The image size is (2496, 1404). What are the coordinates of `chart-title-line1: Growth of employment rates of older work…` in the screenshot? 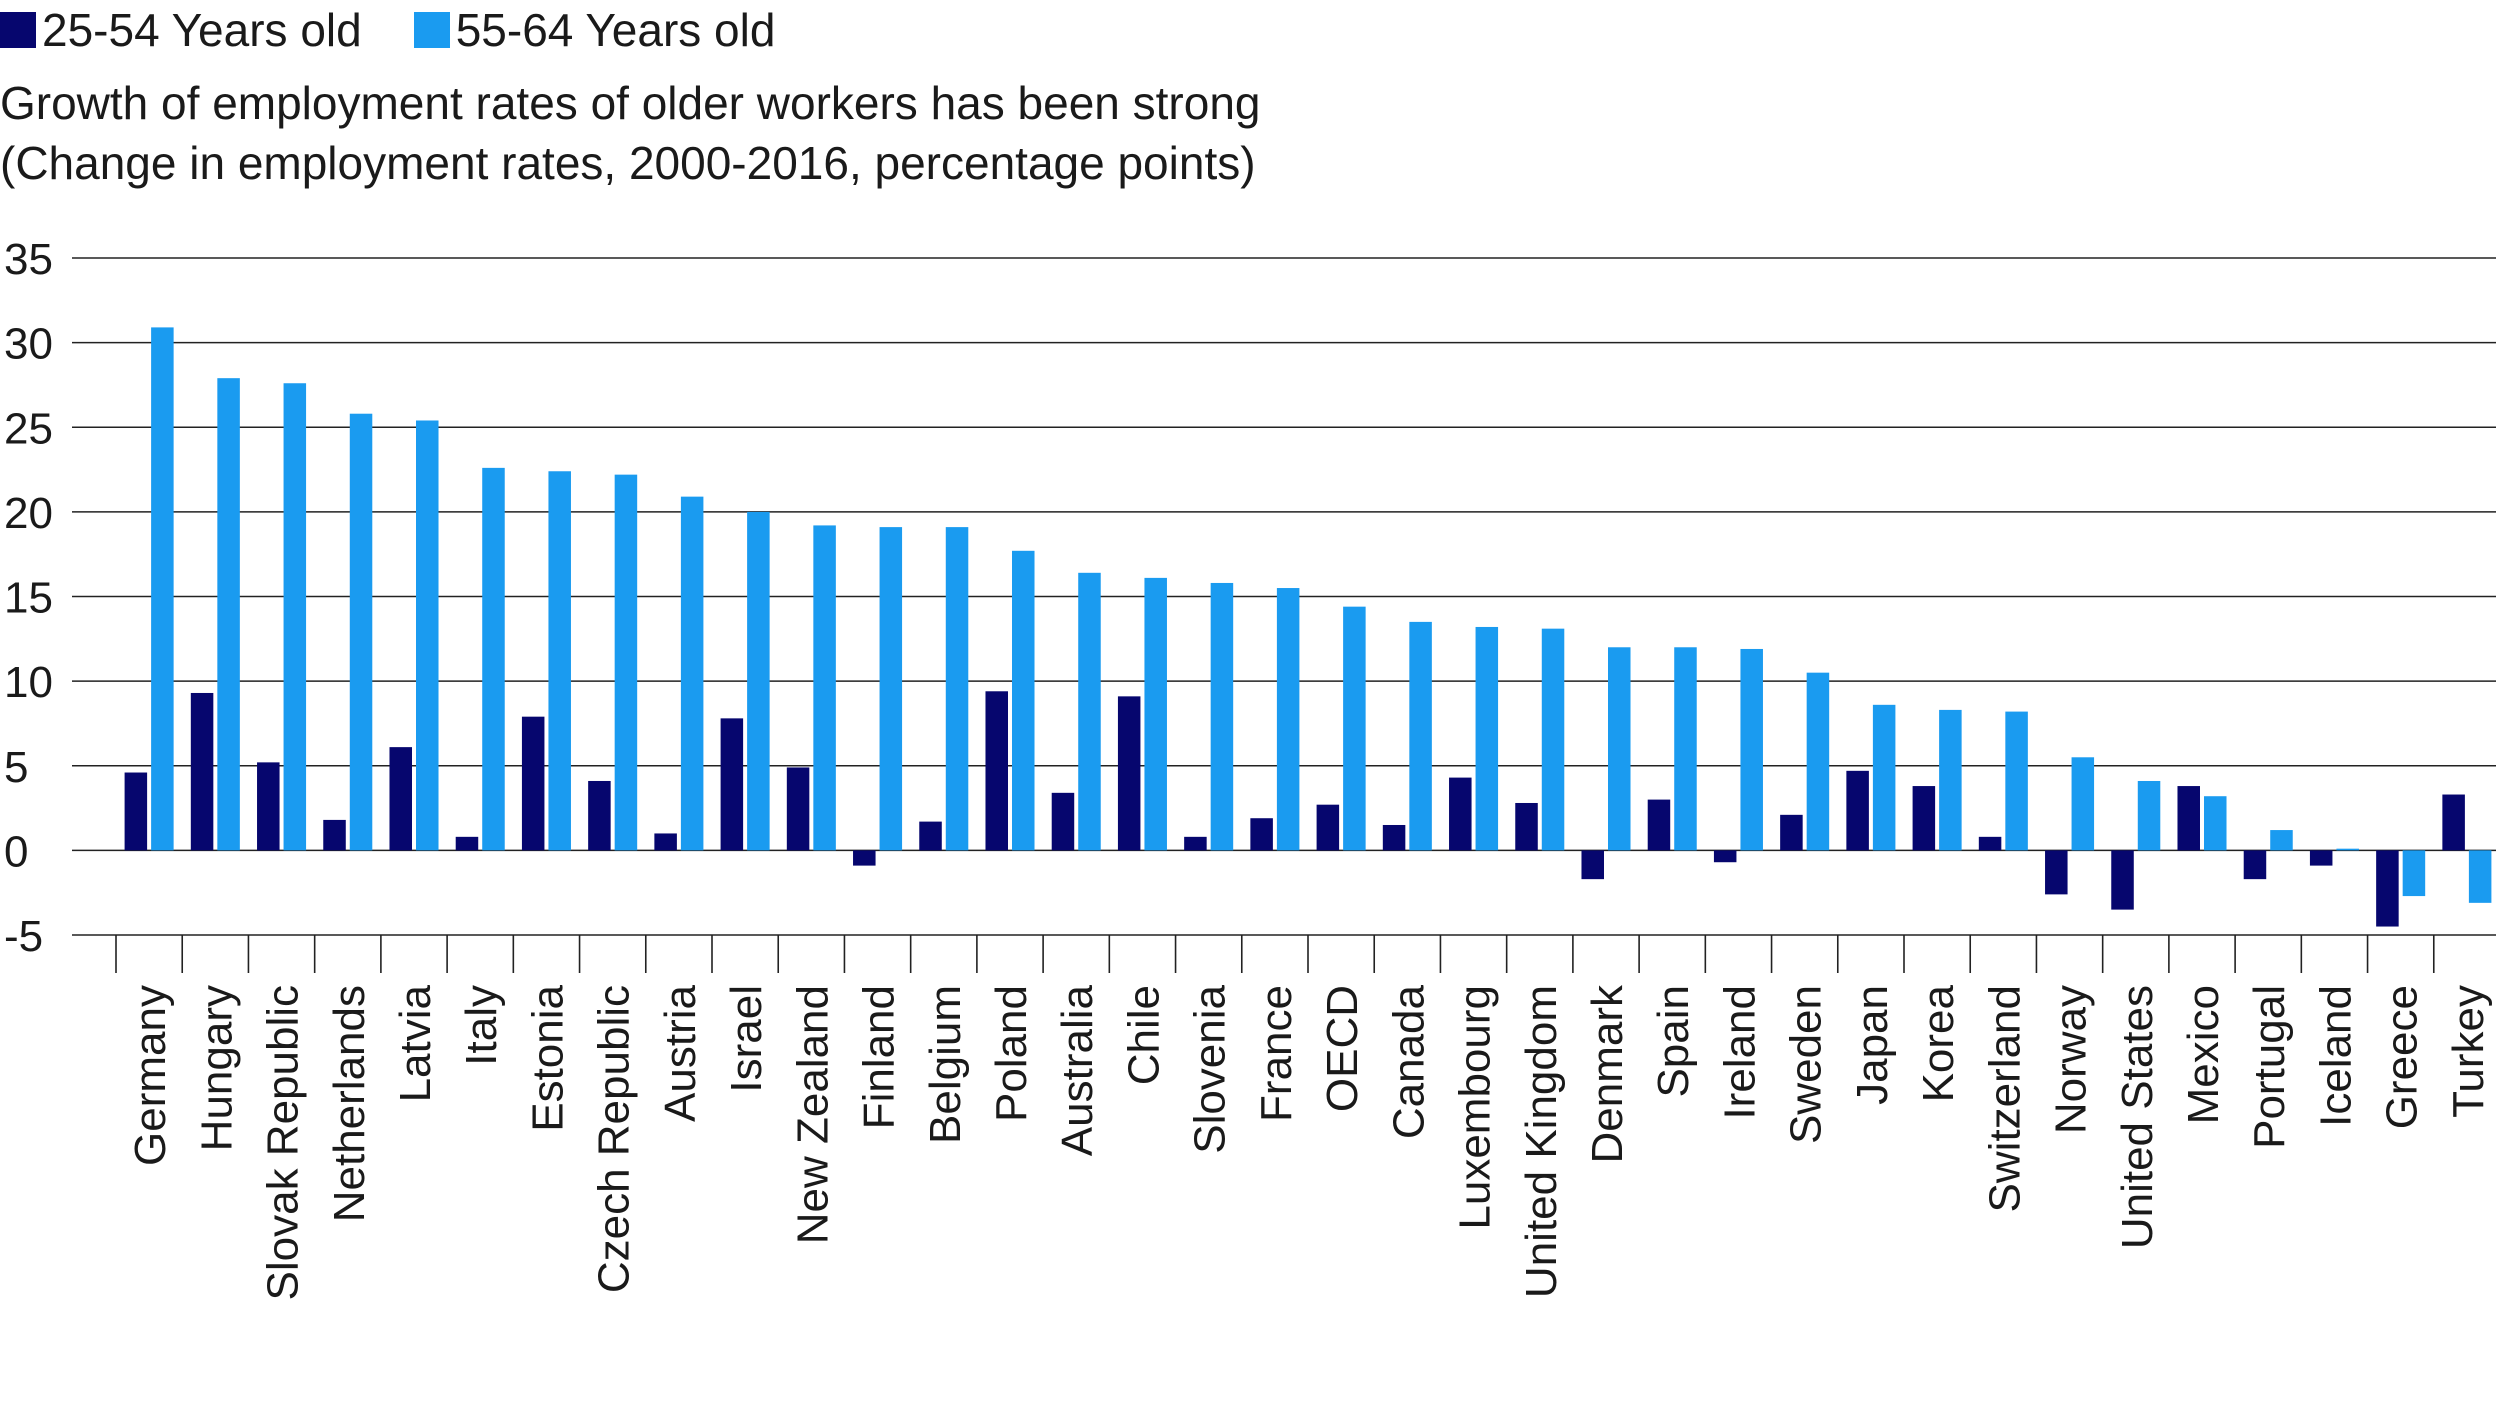 It's located at (630, 103).